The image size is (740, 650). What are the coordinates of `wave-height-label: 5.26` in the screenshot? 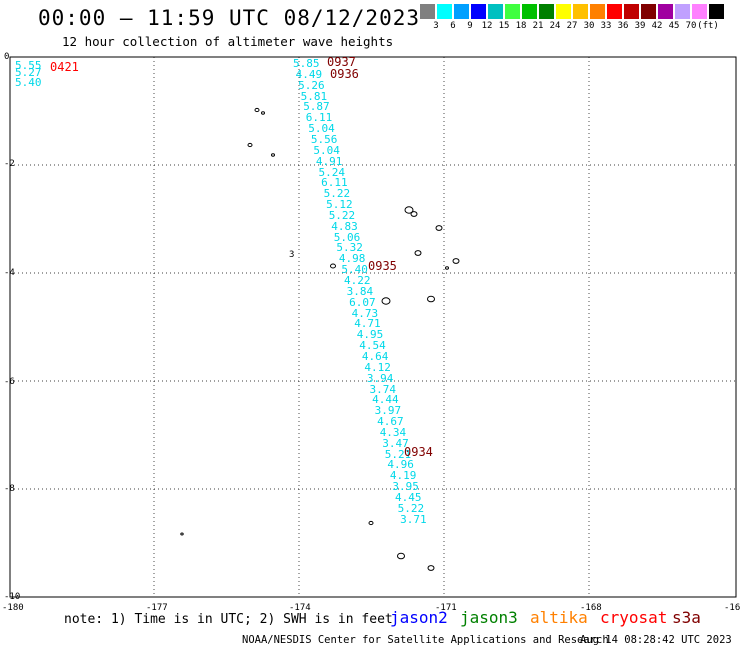 It's located at (311, 85).